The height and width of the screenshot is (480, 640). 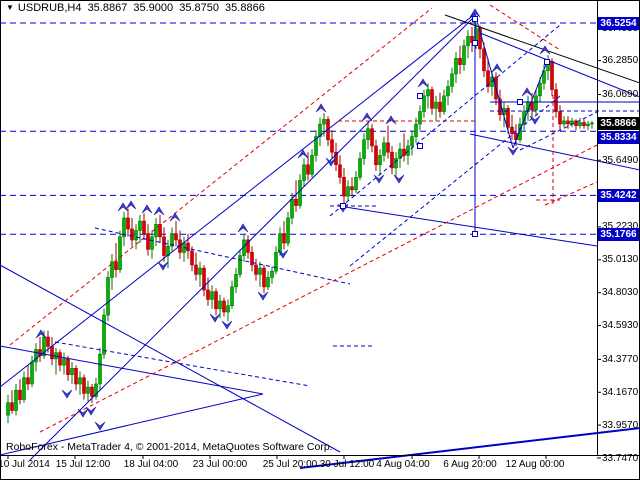 What do you see at coordinates (620, 94) in the screenshot?
I see `y-axis-label: 36.0690` at bounding box center [620, 94].